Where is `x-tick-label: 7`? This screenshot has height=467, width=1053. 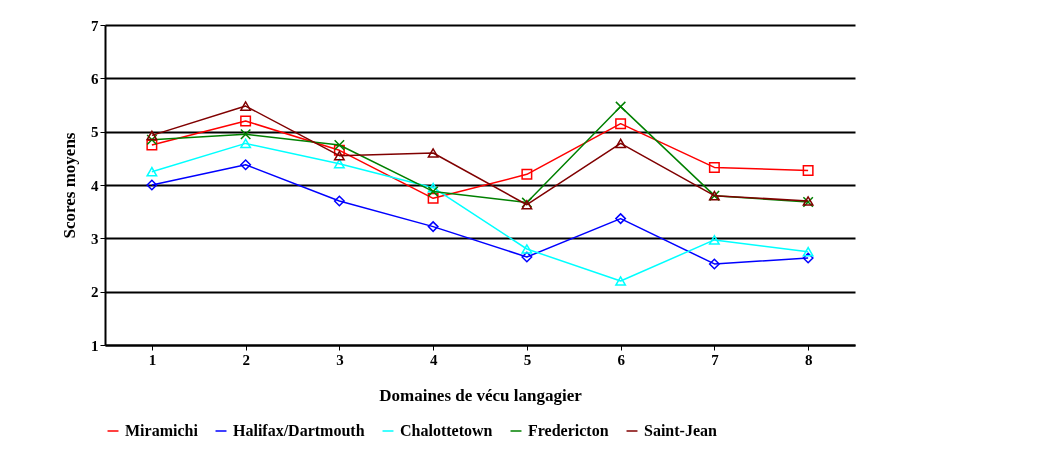 x-tick-label: 7 is located at coordinates (715, 359).